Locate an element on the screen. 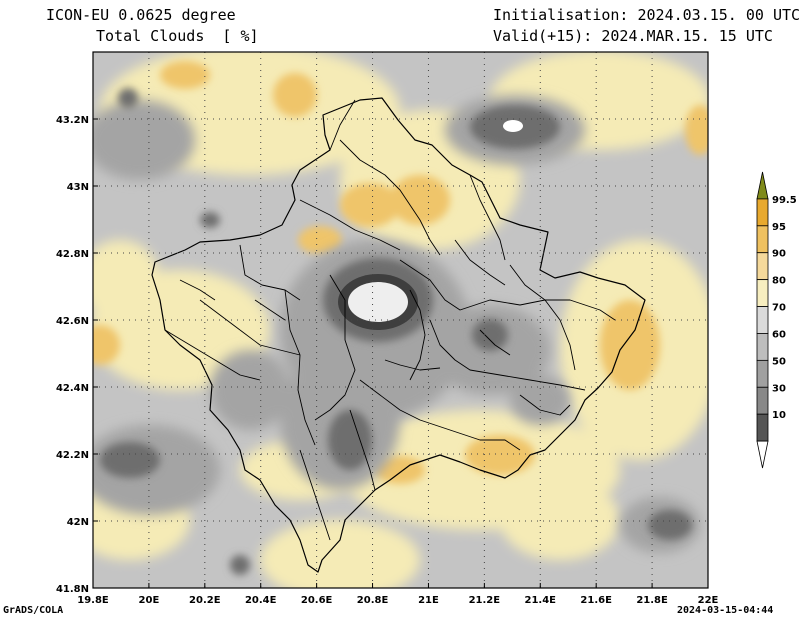 This screenshot has width=800, height=618. model-title: ICON-EU 0.0625 degree is located at coordinates (141, 15).